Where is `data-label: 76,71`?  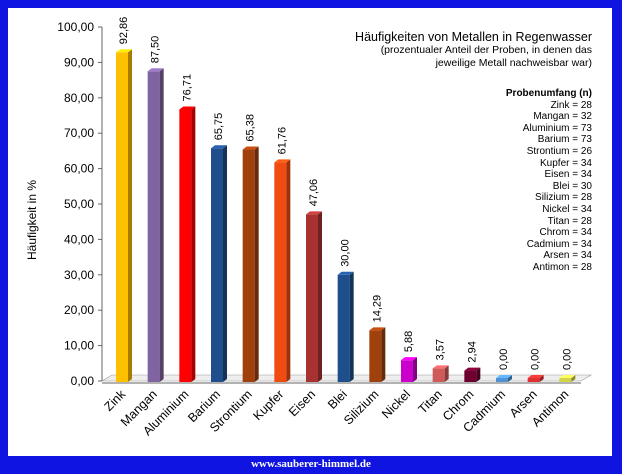 data-label: 76,71 is located at coordinates (187, 88).